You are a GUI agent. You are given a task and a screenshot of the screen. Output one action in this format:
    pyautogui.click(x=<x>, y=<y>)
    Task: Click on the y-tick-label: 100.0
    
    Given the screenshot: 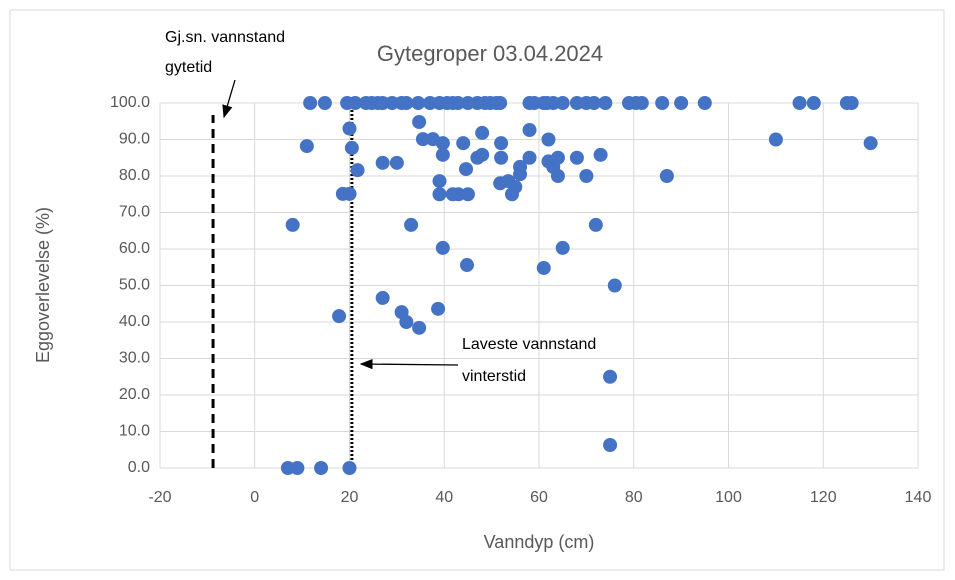 What is the action you would take?
    pyautogui.click(x=130, y=102)
    